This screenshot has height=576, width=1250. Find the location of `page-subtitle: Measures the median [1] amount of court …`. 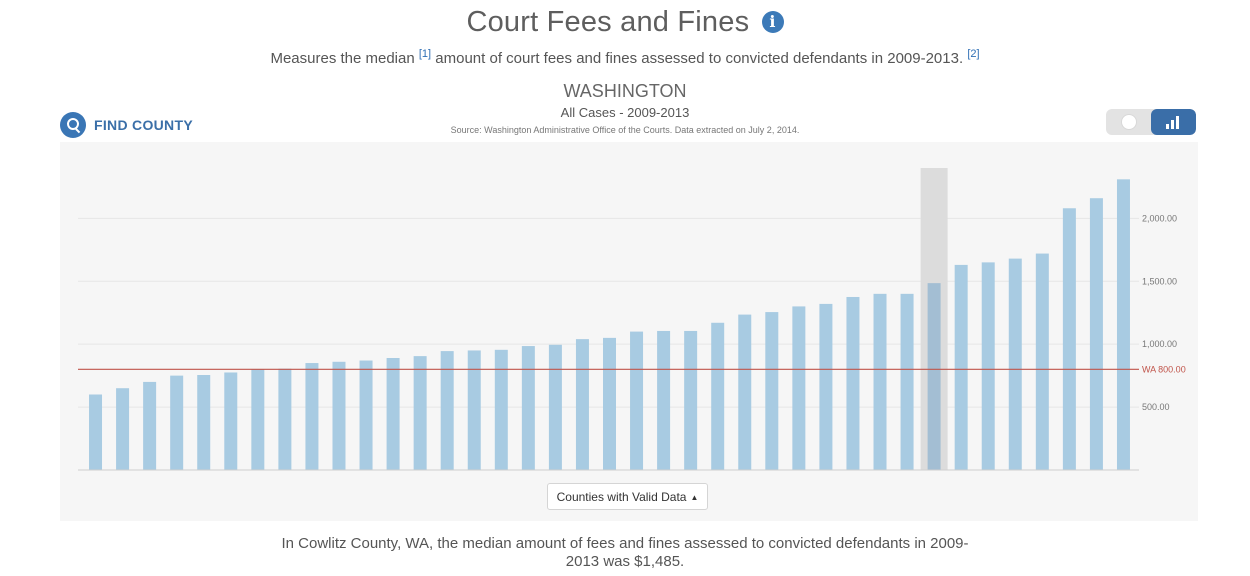

page-subtitle: Measures the median [1] amount of court … is located at coordinates (625, 57).